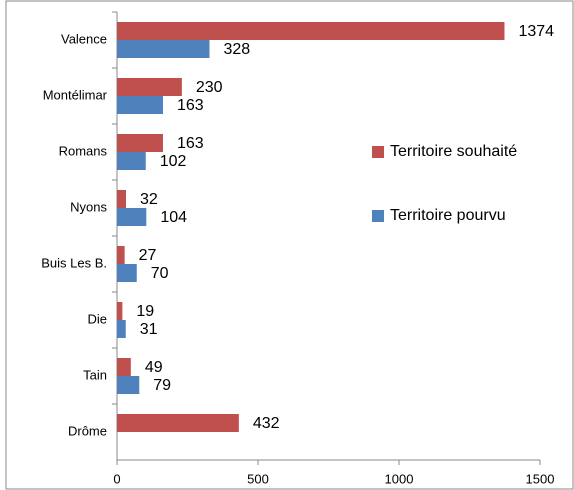  What do you see at coordinates (266, 423) in the screenshot?
I see `data-label: 432` at bounding box center [266, 423].